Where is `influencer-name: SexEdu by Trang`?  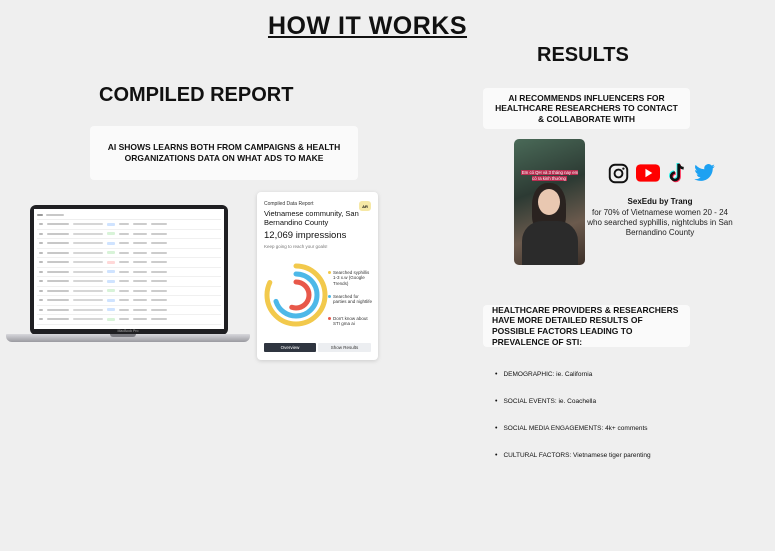
influencer-name: SexEdu by Trang is located at coordinates (660, 201).